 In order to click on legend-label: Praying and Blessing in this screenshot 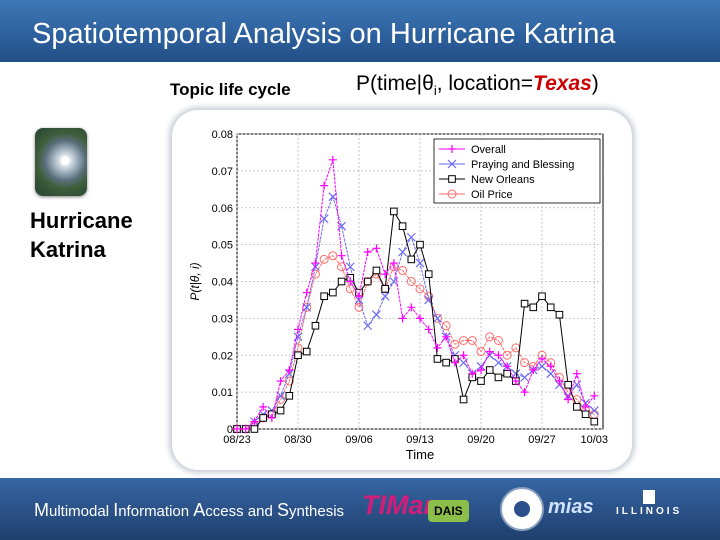, I will do `click(522, 165)`.